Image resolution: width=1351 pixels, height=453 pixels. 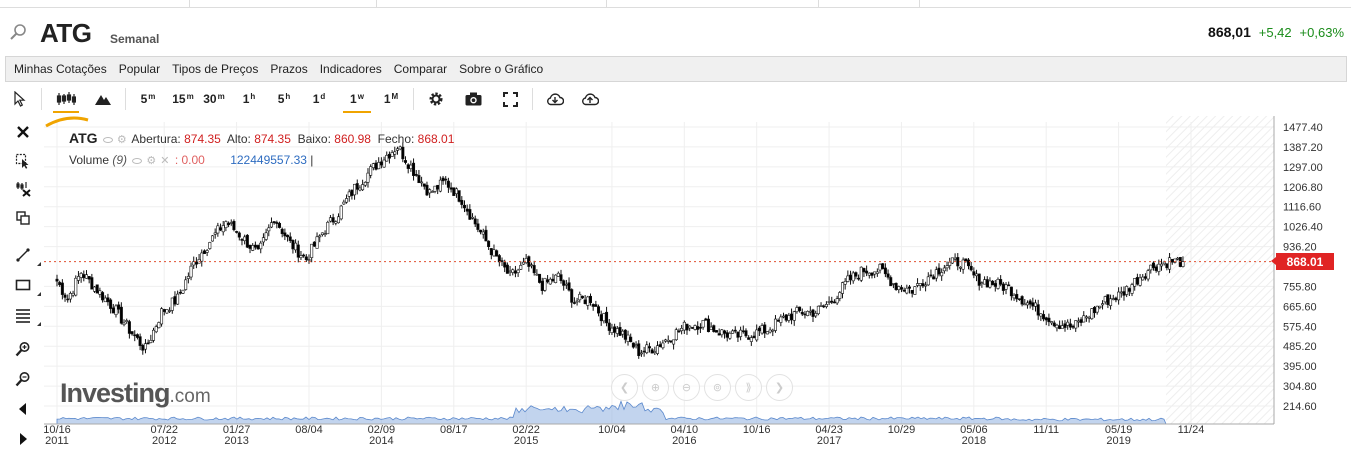 What do you see at coordinates (717, 387) in the screenshot?
I see `reset-zoom-button: ⊚` at bounding box center [717, 387].